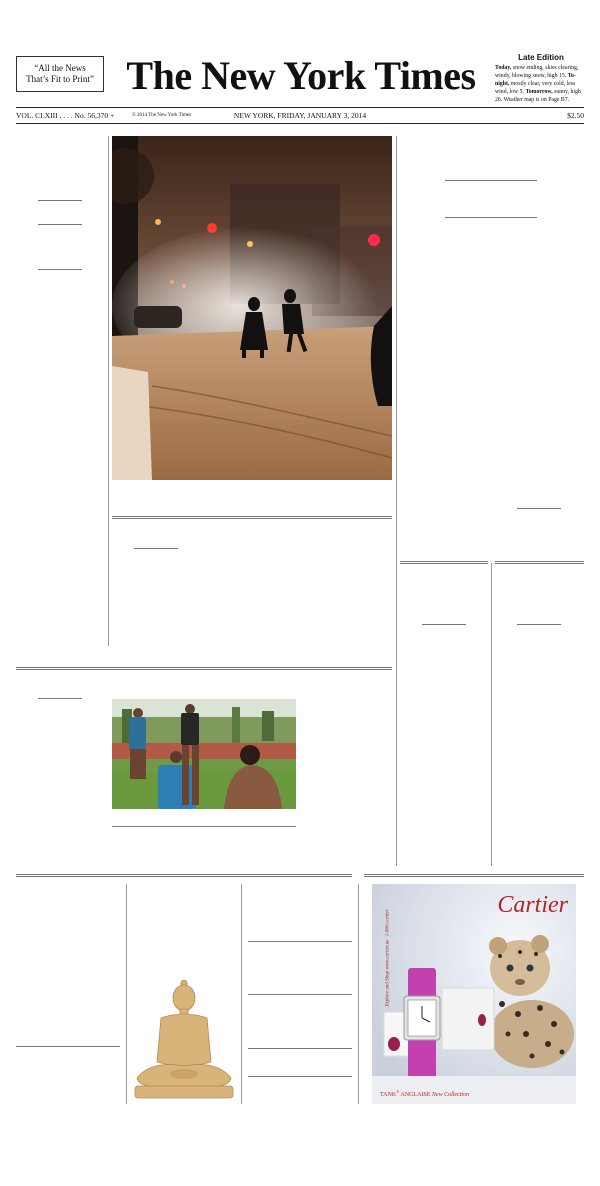  Describe the element at coordinates (532, 905) in the screenshot. I see `cartier-logo: Cartier` at that location.